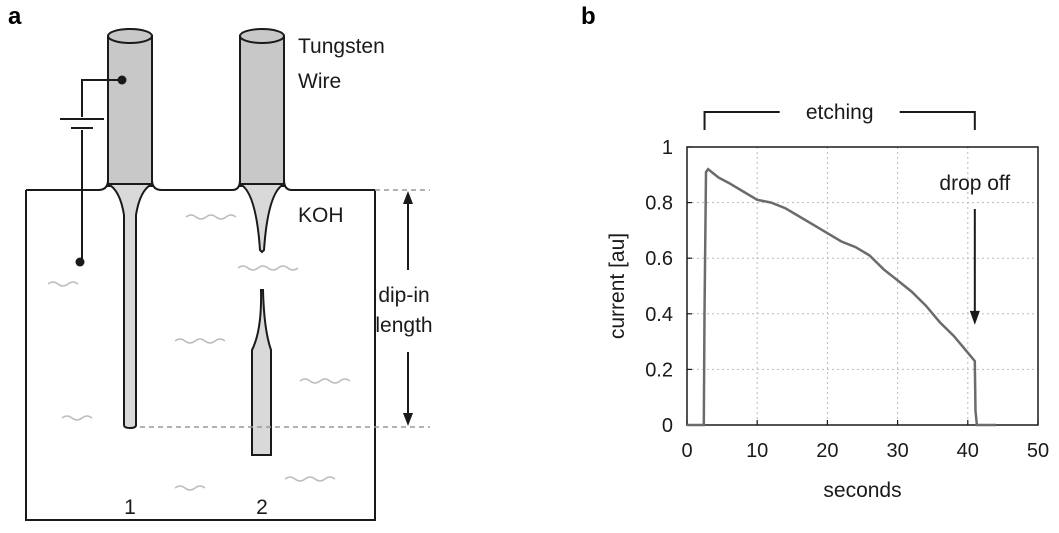 The height and width of the screenshot is (533, 1059). I want to click on drop-off-label: drop off, so click(974, 183).